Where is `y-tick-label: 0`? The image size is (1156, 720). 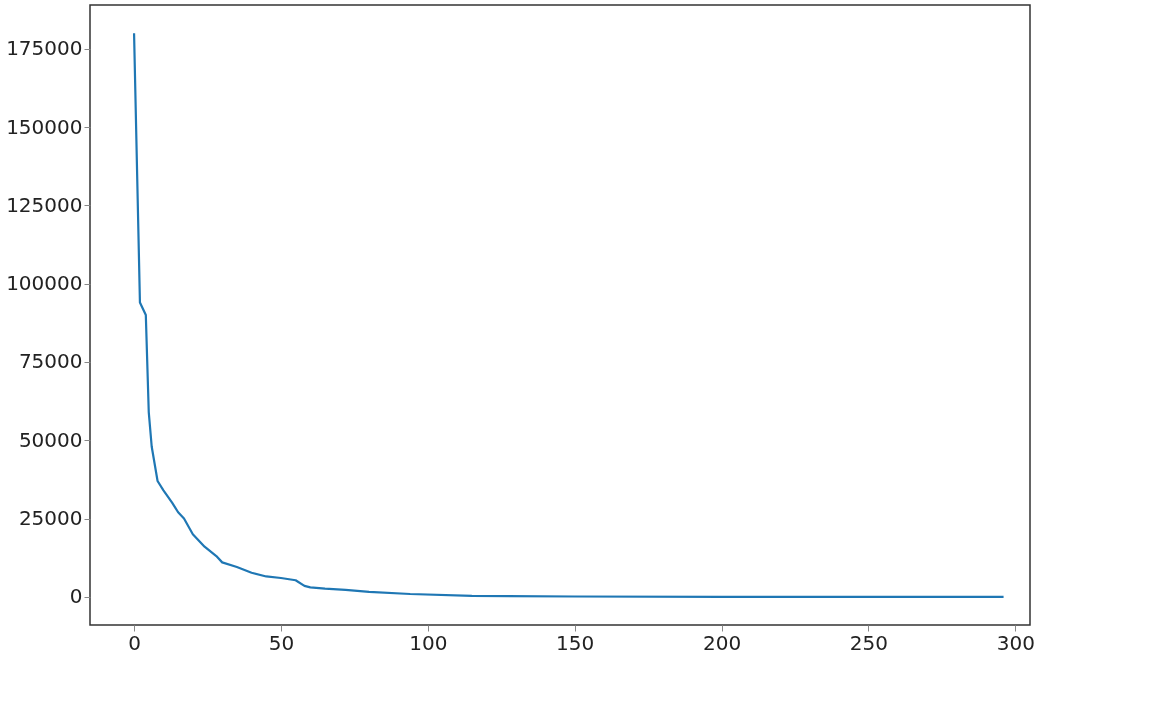 y-tick-label: 0 is located at coordinates (76, 596).